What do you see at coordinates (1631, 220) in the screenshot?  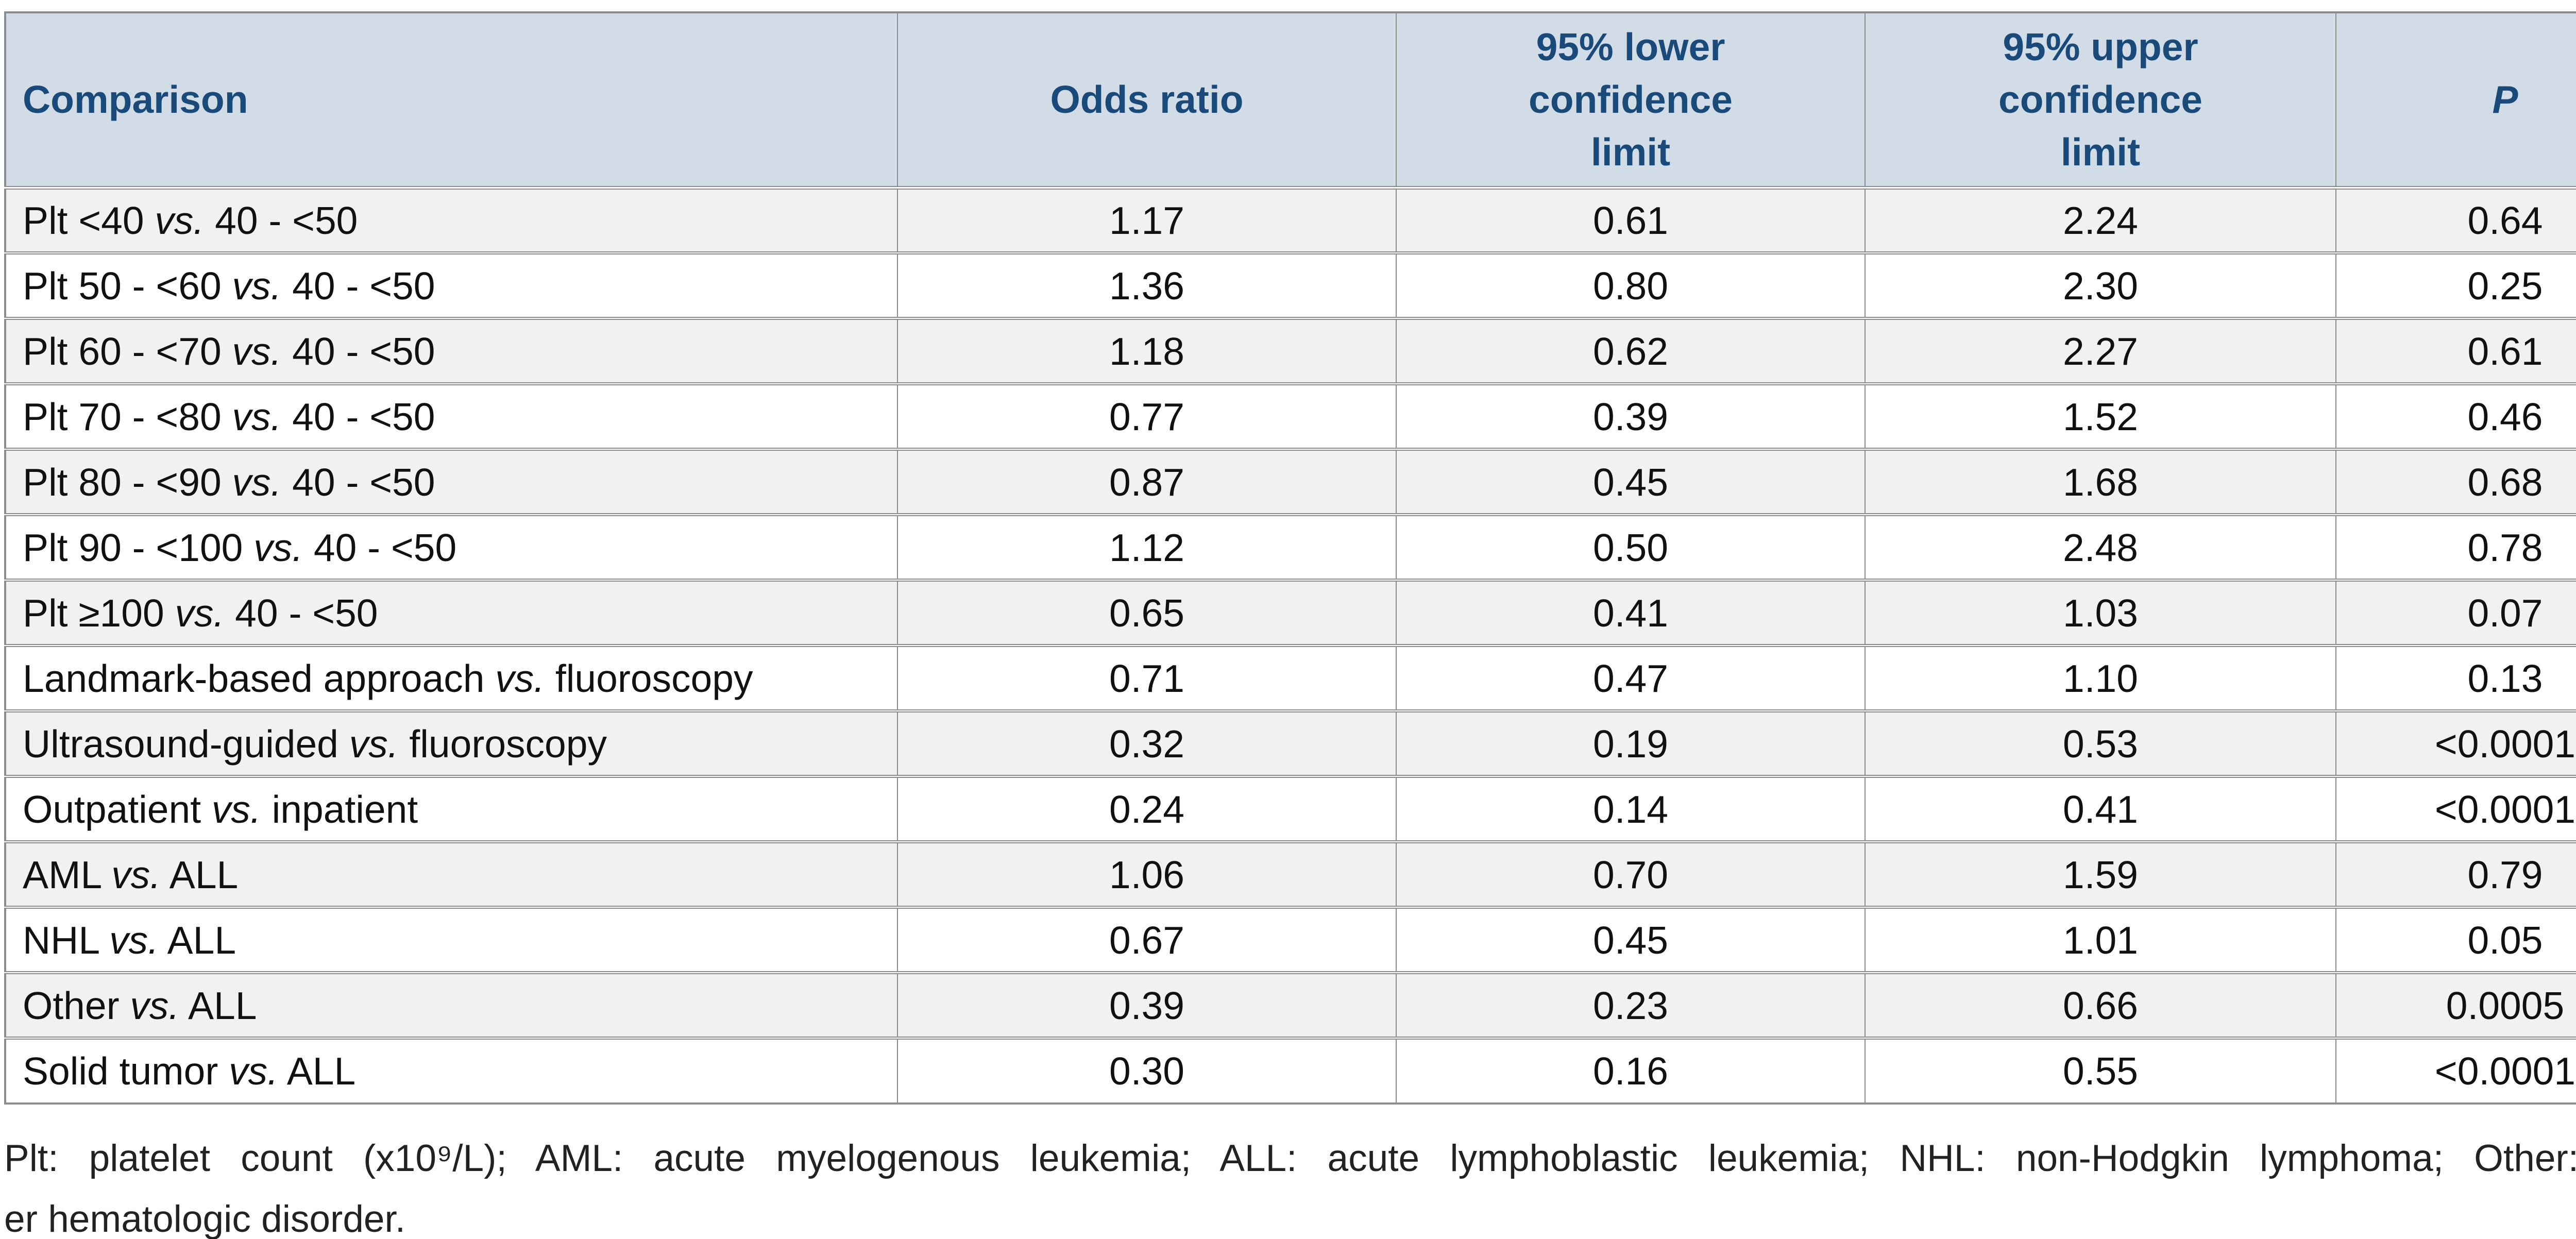 I see `lower-ci-cell: 0.61` at bounding box center [1631, 220].